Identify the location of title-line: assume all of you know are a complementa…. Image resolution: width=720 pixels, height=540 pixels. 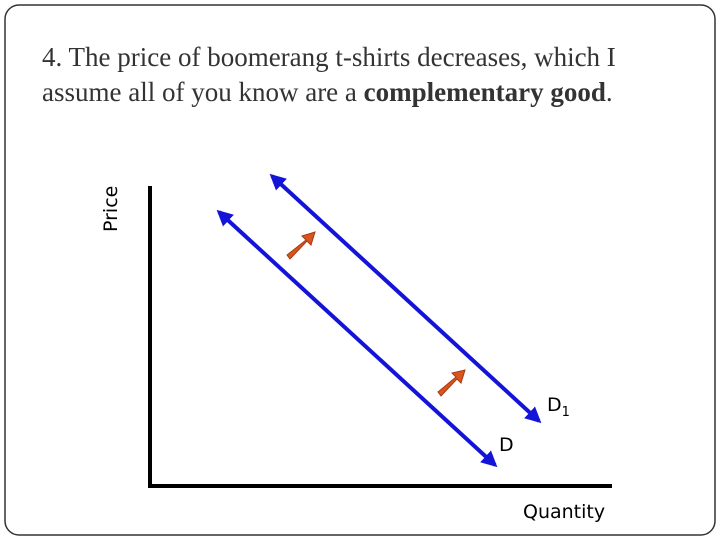
(327, 92).